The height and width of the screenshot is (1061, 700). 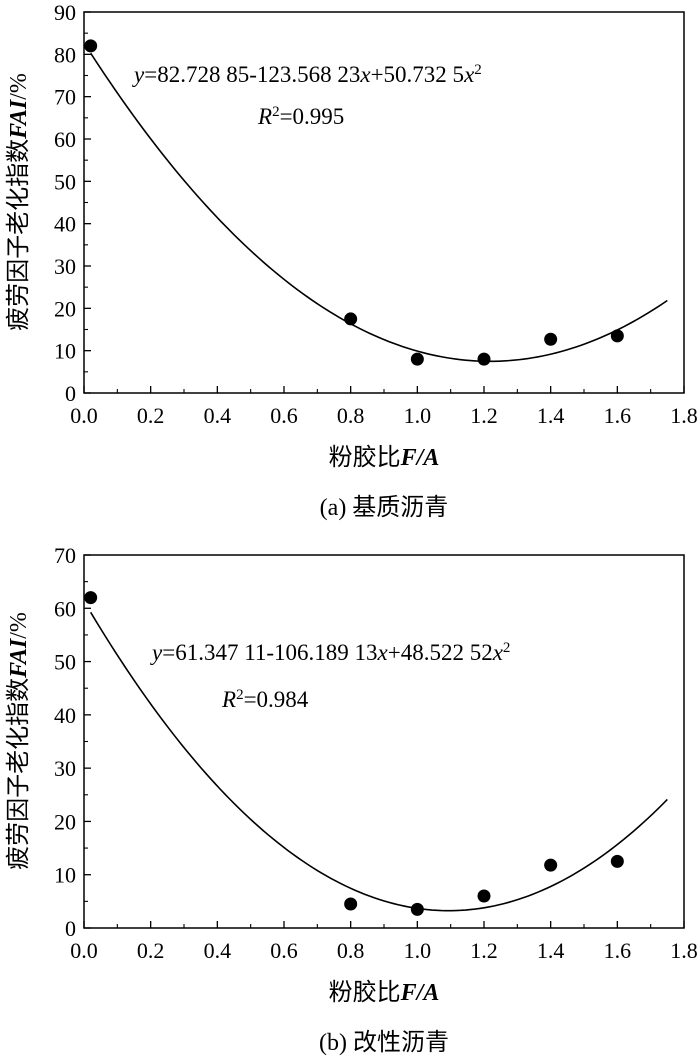 What do you see at coordinates (284, 415) in the screenshot?
I see `x-tick-label-a: 0.6` at bounding box center [284, 415].